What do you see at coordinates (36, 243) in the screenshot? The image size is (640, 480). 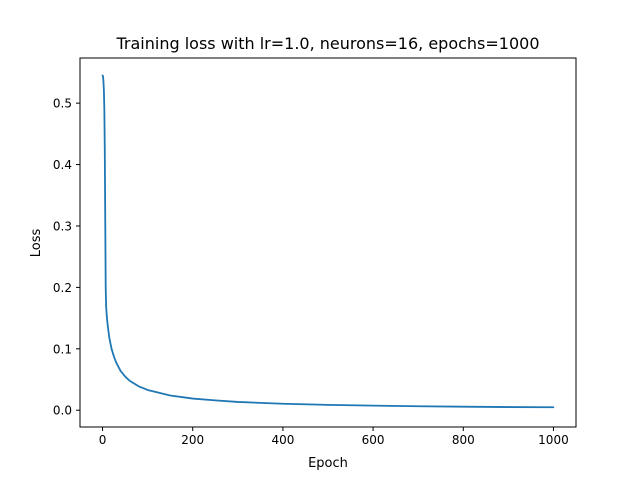 I see `y-axis-label: Loss` at bounding box center [36, 243].